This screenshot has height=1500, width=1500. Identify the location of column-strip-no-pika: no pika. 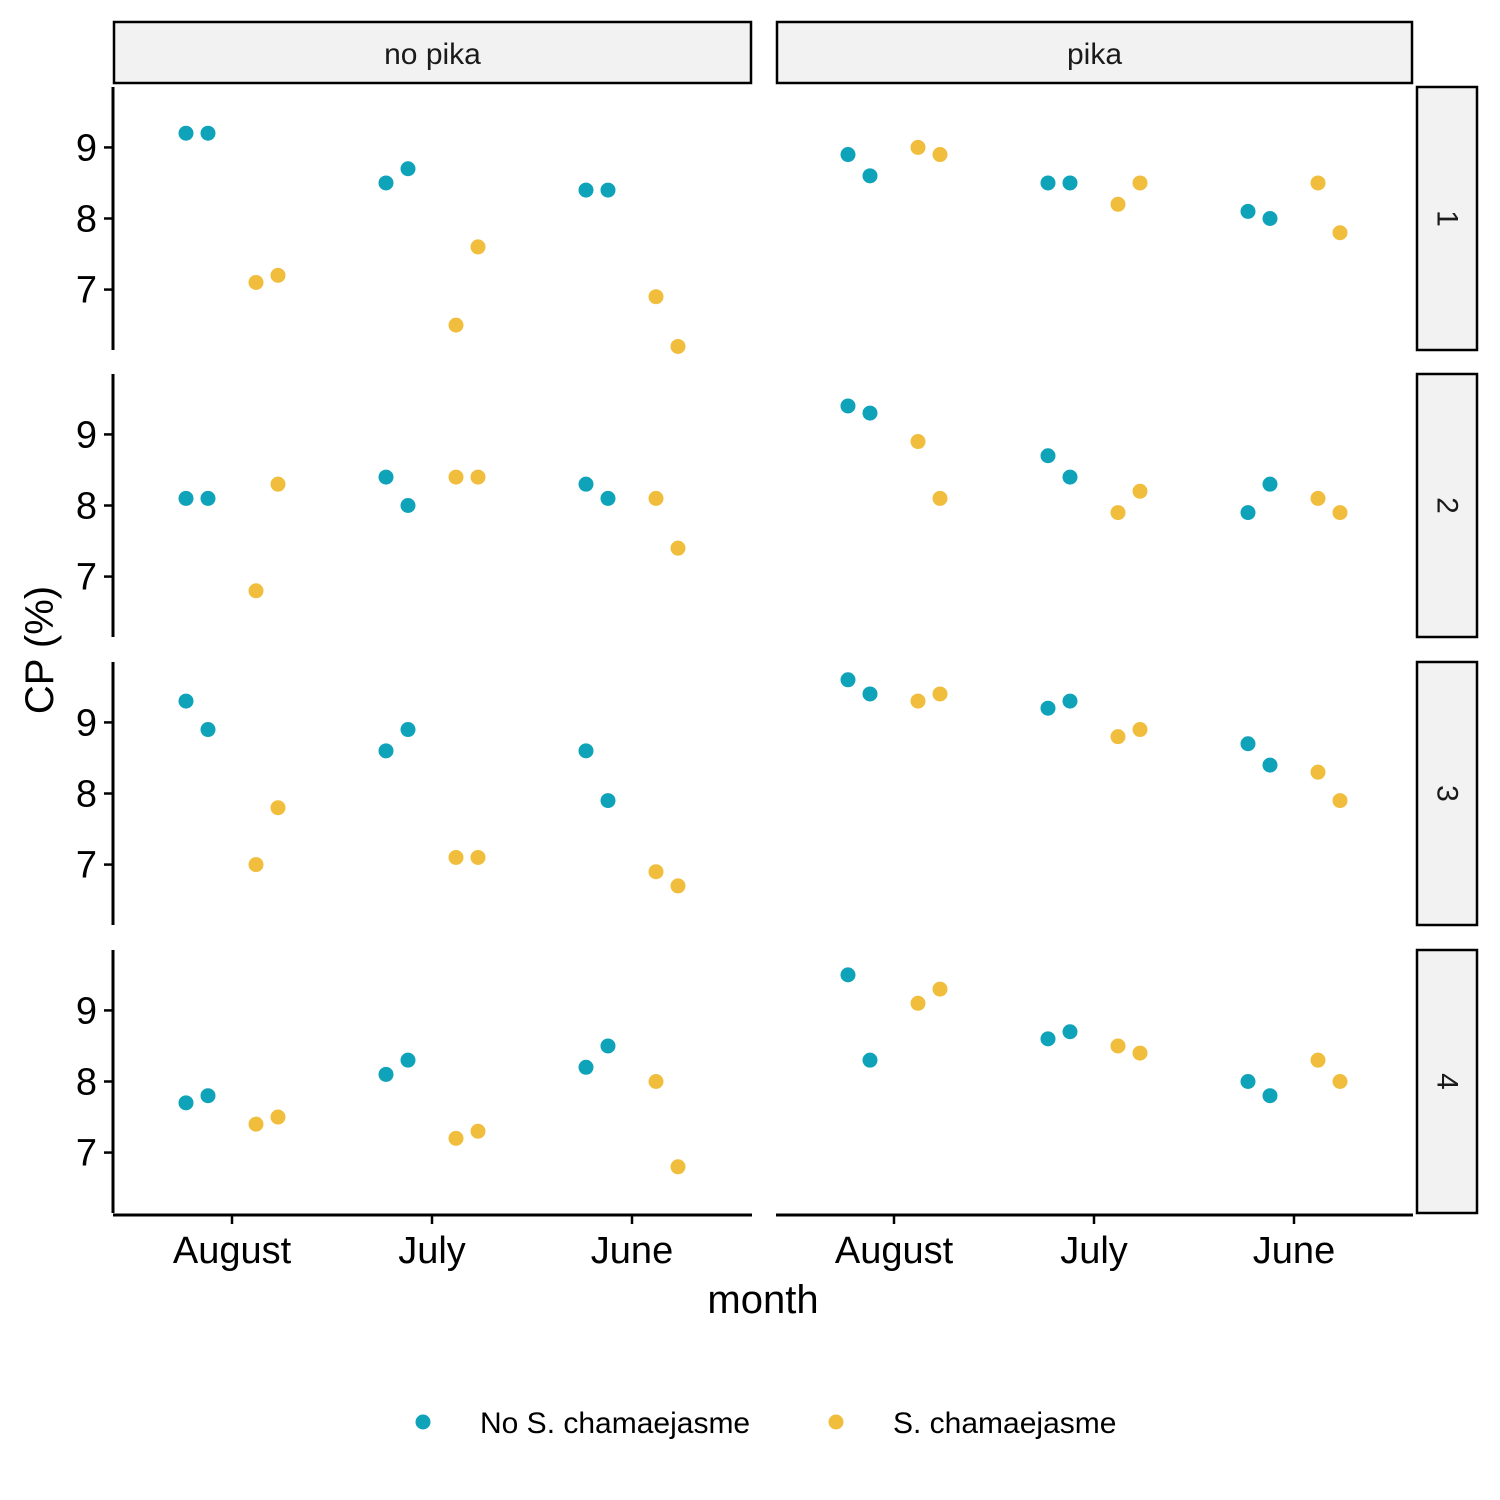
(432, 52).